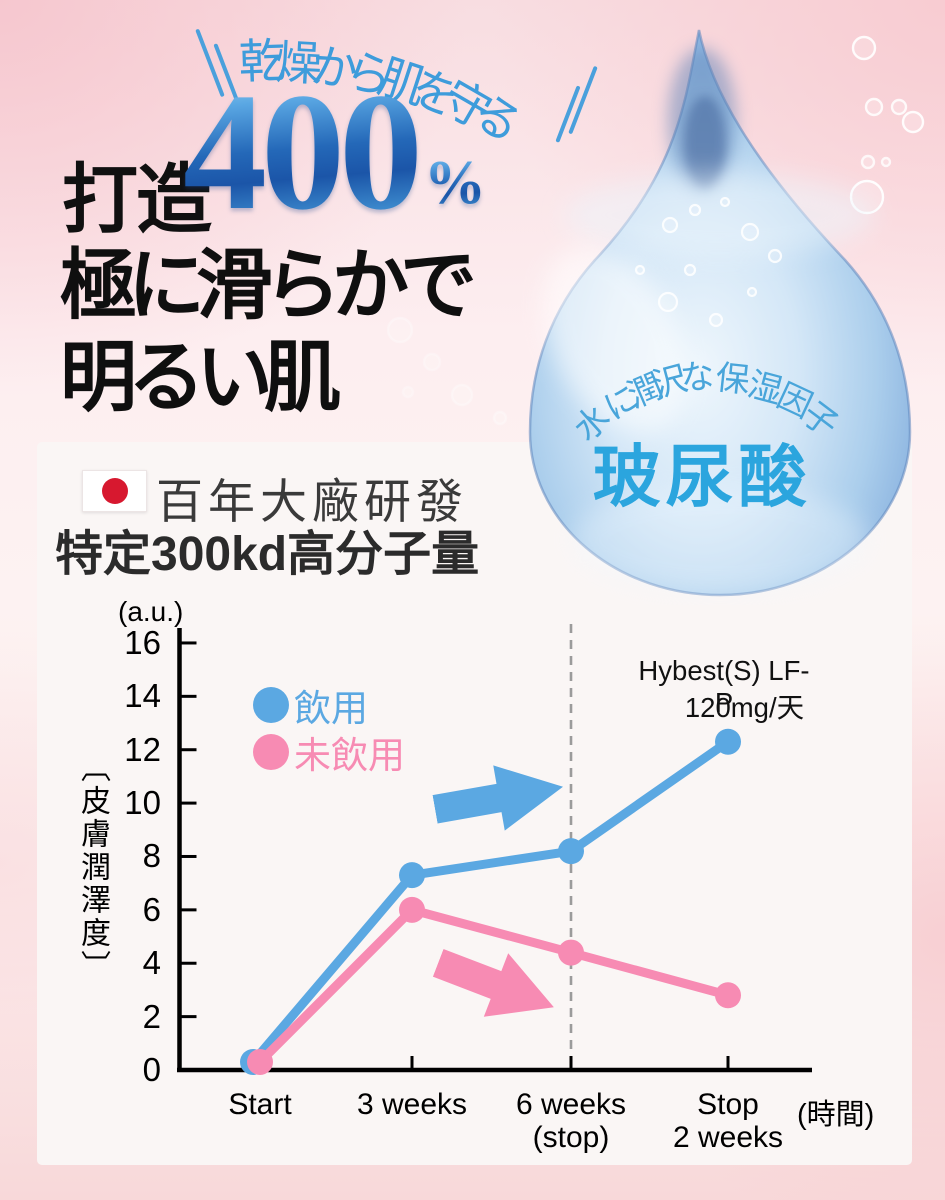  Describe the element at coordinates (708, 262) in the screenshot. I see `drop-inner-bubbles` at that location.